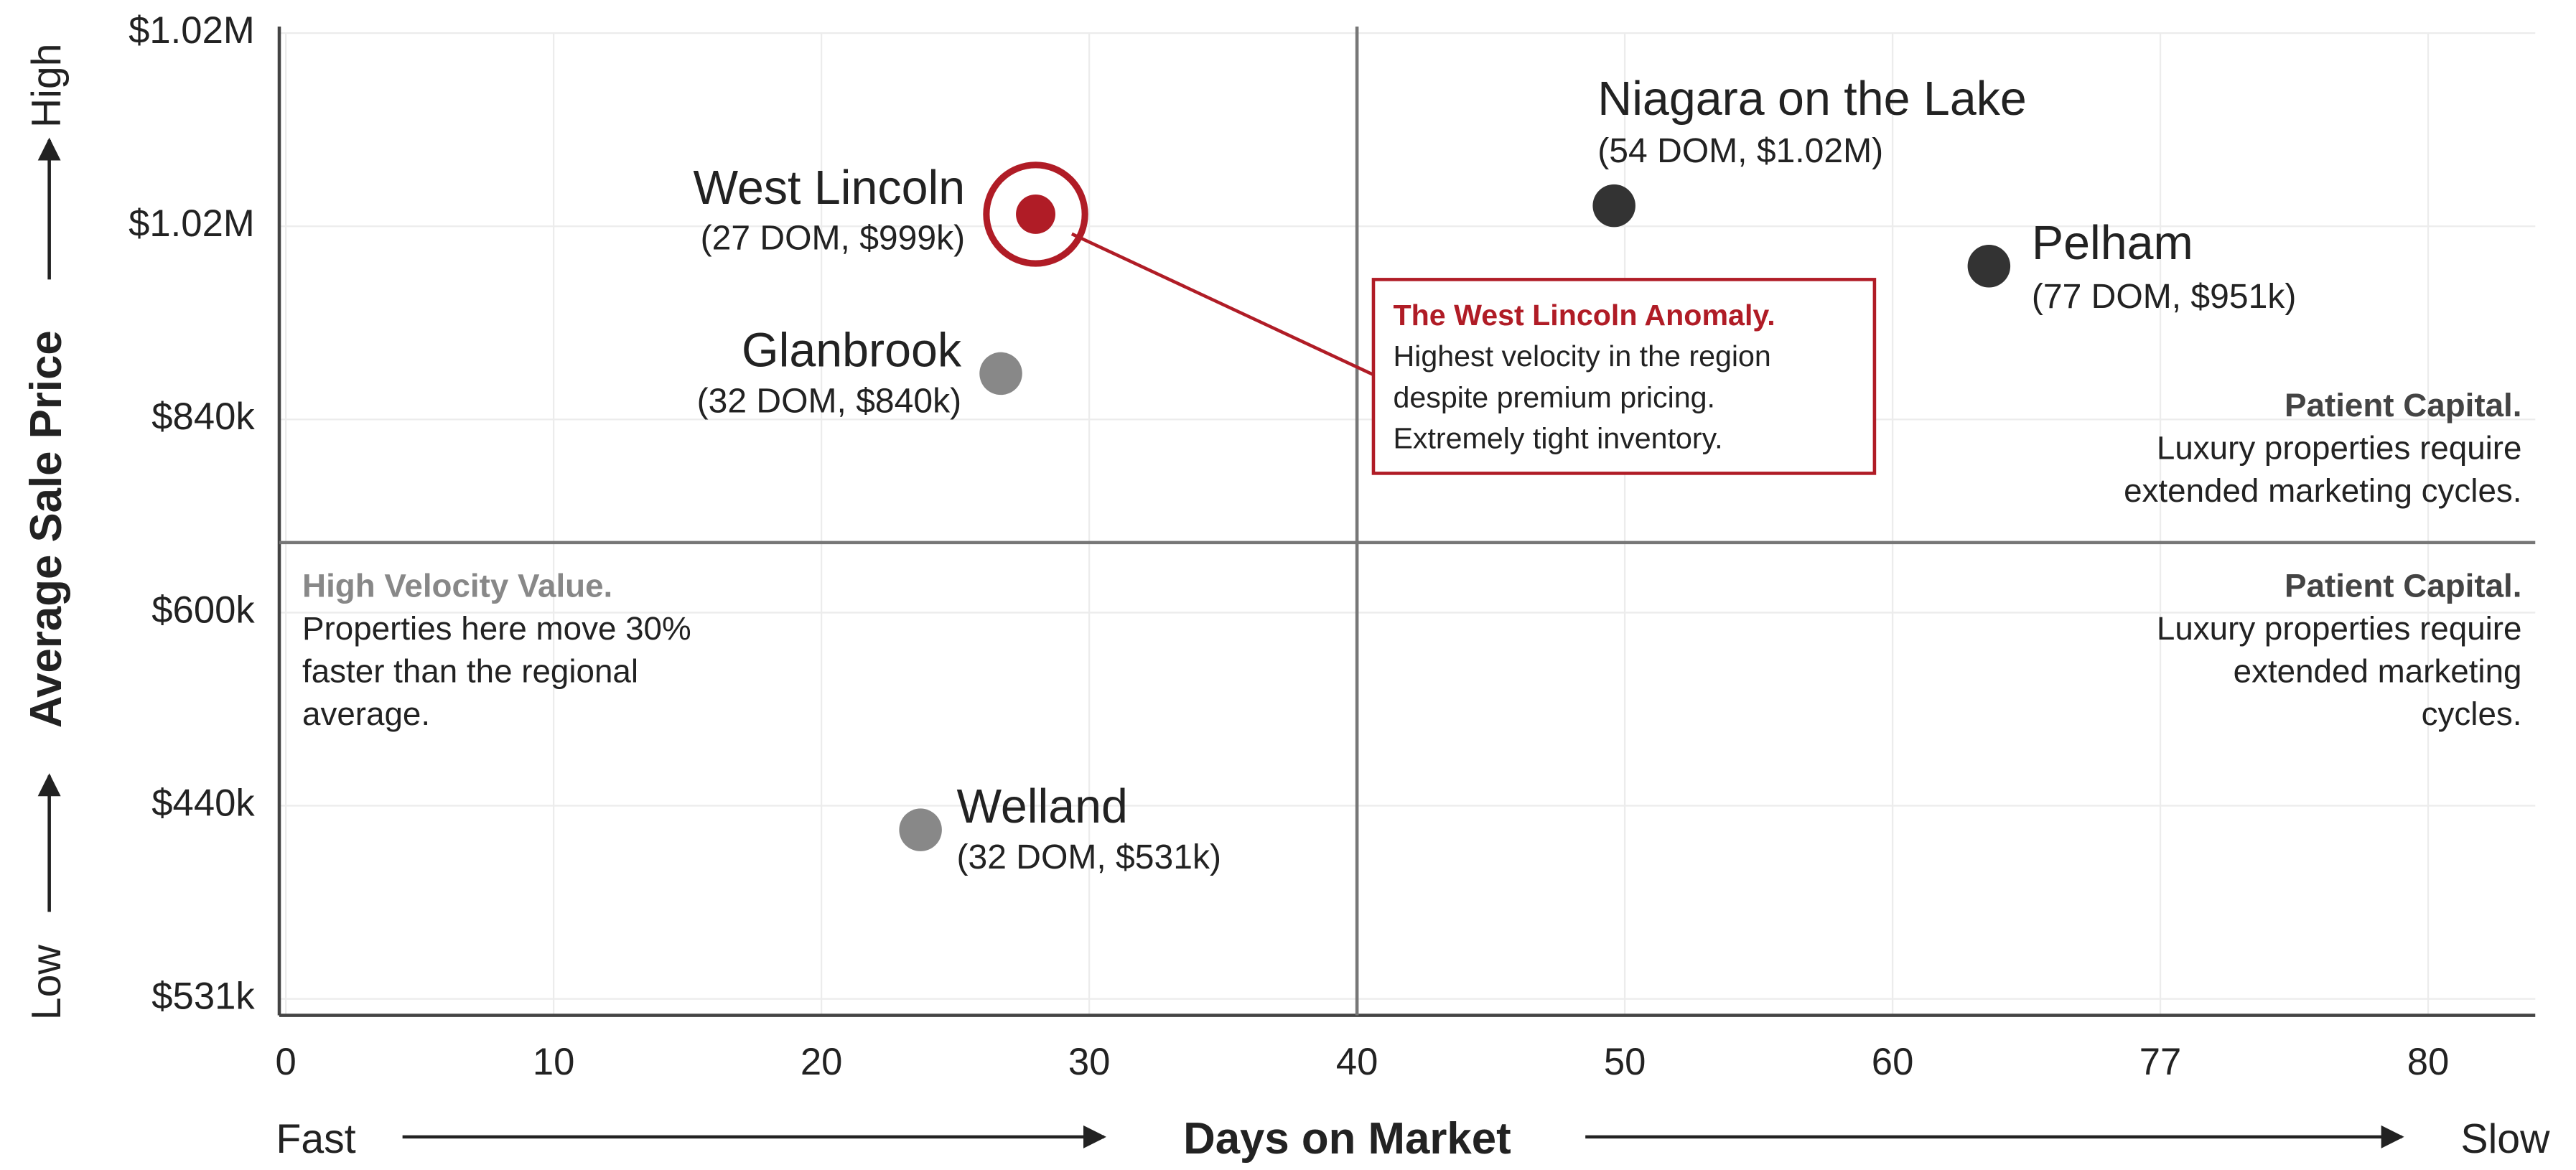  Describe the element at coordinates (1088, 857) in the screenshot. I see `point-detail: (32 DOM, $531k)` at that location.